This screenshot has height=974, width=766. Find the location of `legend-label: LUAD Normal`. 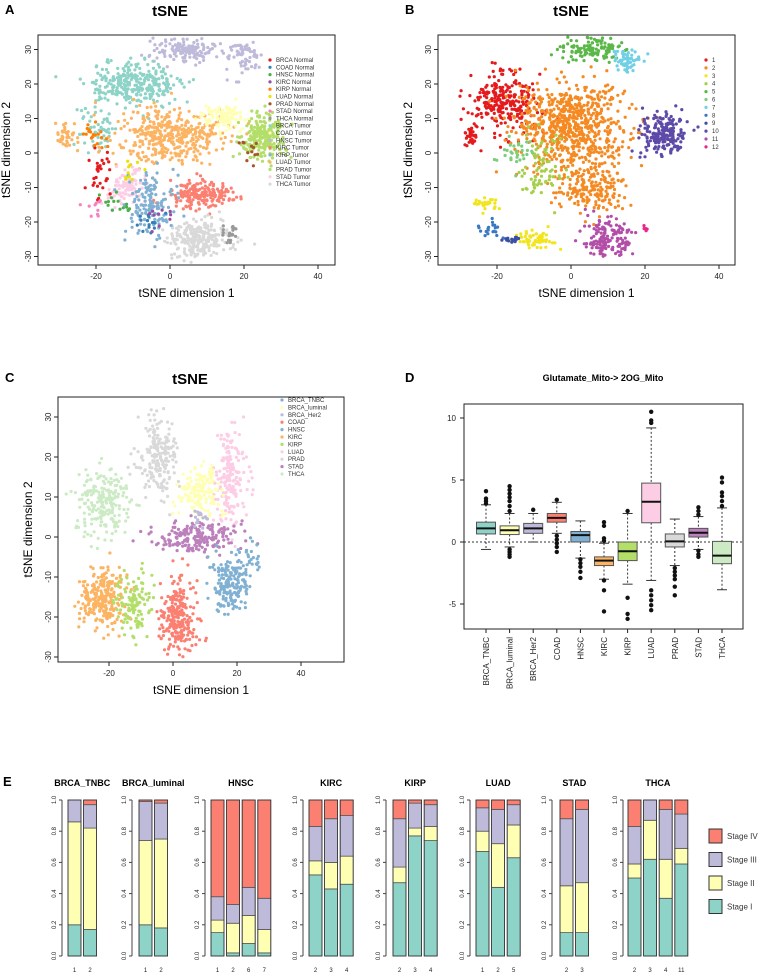

legend-label: LUAD Normal is located at coordinates (294, 98).